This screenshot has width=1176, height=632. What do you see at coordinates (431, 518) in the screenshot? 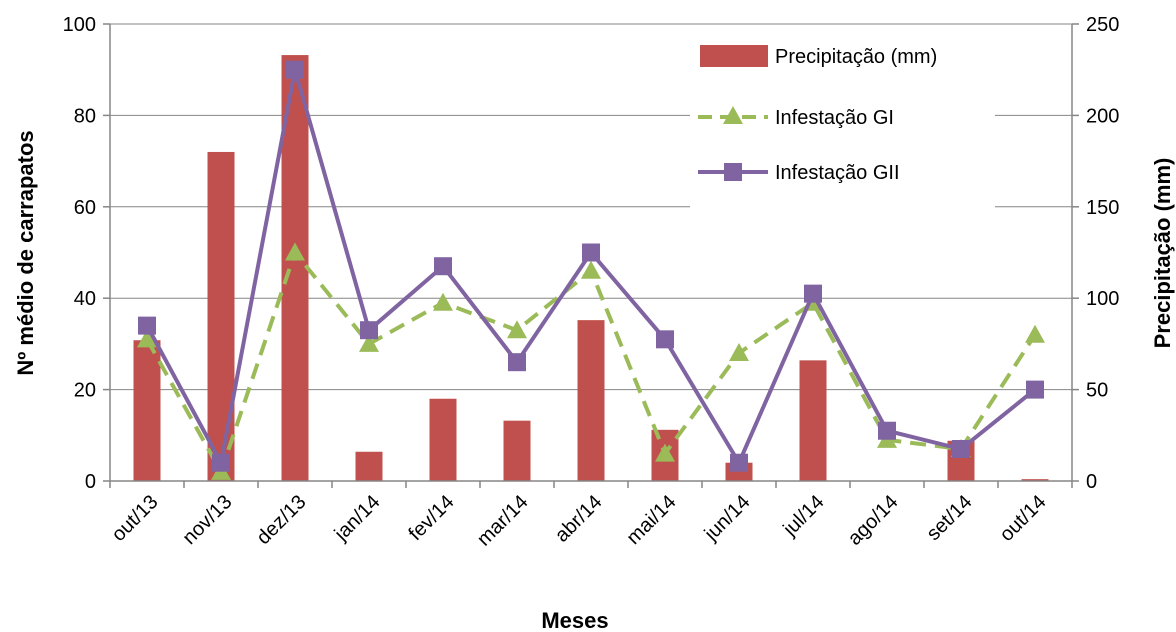
I see `x-tick-label: fev/14` at bounding box center [431, 518].